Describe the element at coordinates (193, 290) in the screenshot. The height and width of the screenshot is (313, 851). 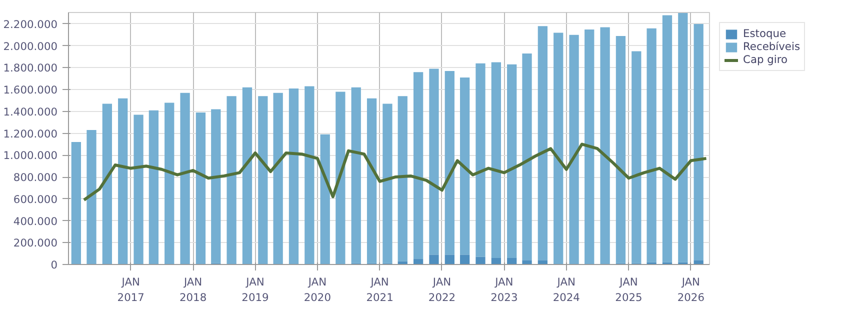
I see `x-tick-label: JAN 2018` at that location.